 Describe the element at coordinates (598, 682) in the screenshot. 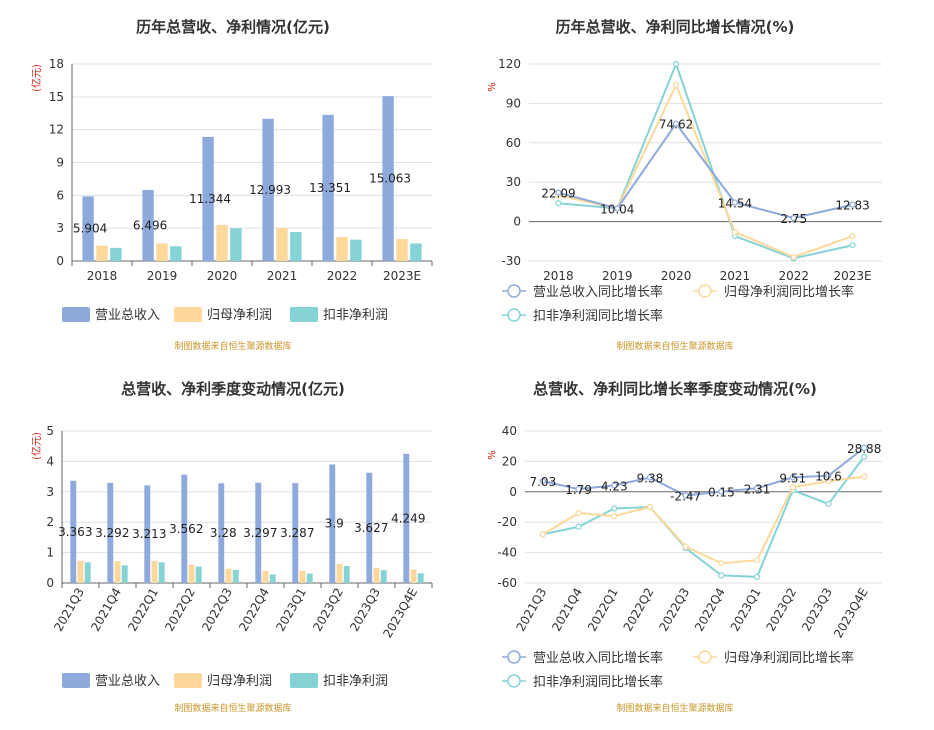

I see `legend-label: 扣非净利润同比增长率` at that location.